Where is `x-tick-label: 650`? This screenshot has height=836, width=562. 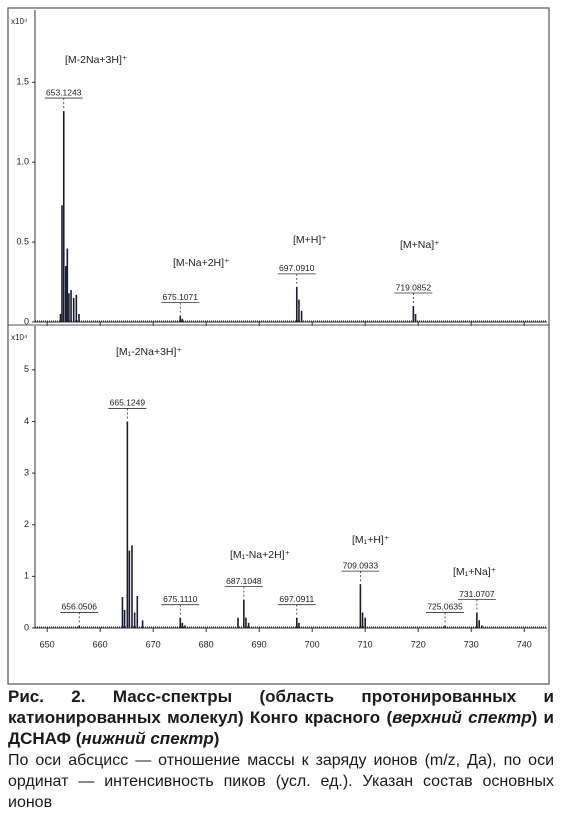 x-tick-label: 650 is located at coordinates (47, 644).